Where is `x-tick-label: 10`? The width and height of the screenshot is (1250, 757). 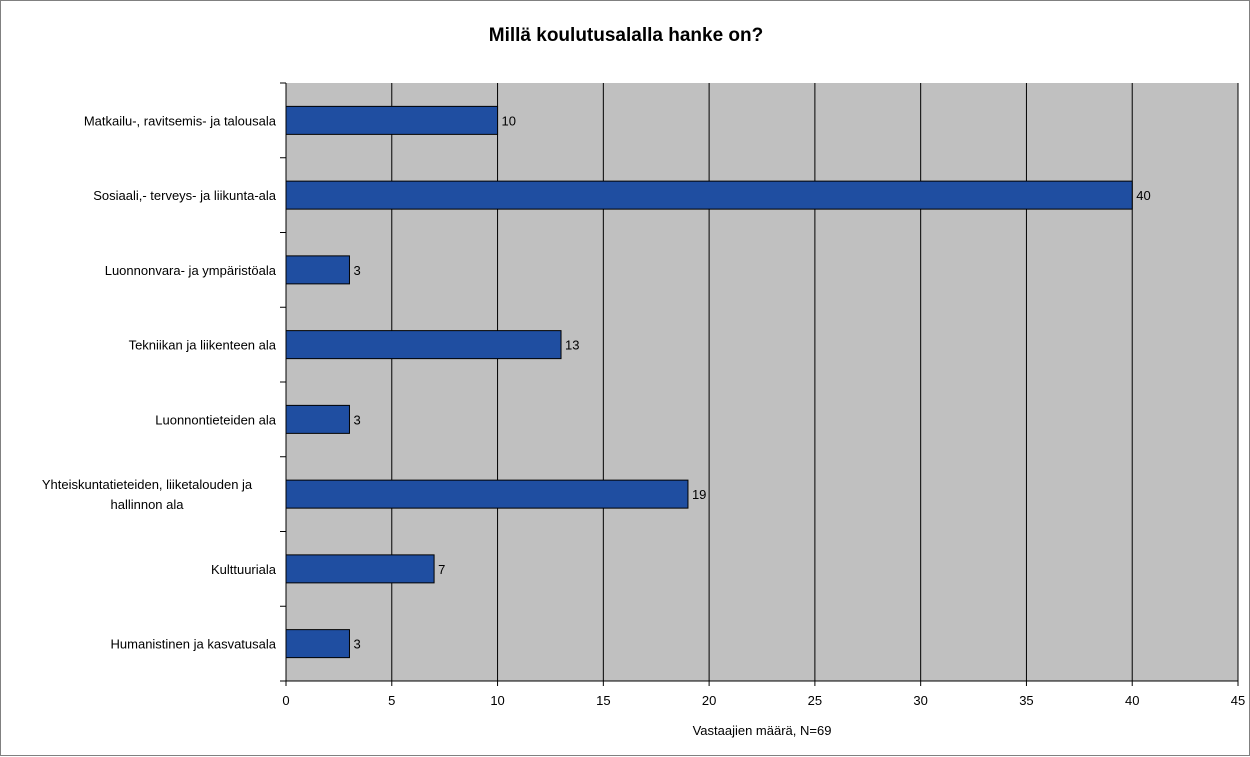
x-tick-label: 10 is located at coordinates (497, 700).